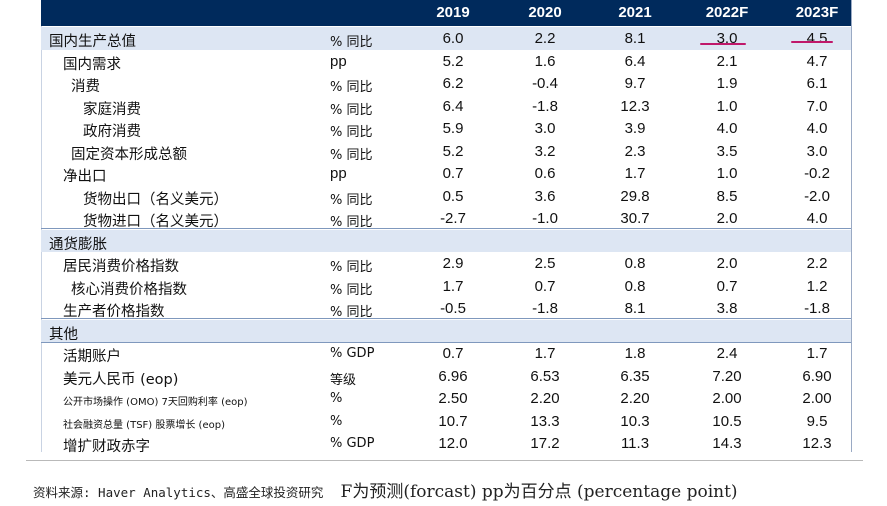 The height and width of the screenshot is (506, 887). Describe the element at coordinates (453, 61) in the screenshot. I see `value-cell: 5.2` at that location.